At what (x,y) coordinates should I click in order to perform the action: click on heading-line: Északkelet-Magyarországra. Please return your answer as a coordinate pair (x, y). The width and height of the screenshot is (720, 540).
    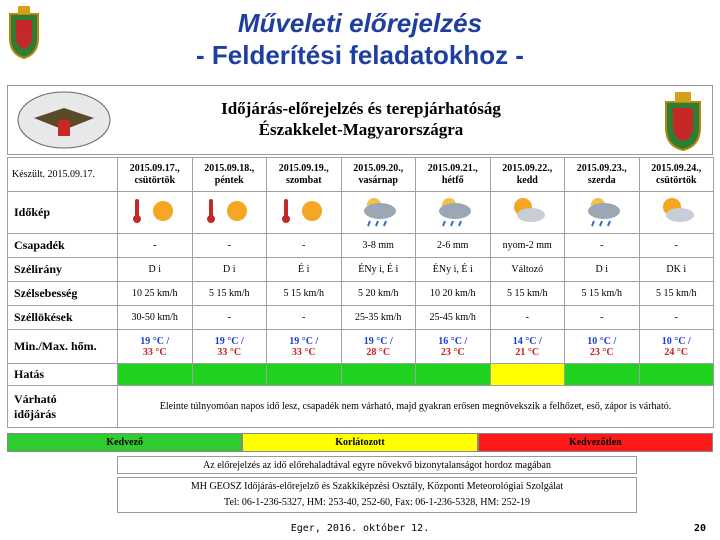
    Looking at the image, I should click on (361, 129).